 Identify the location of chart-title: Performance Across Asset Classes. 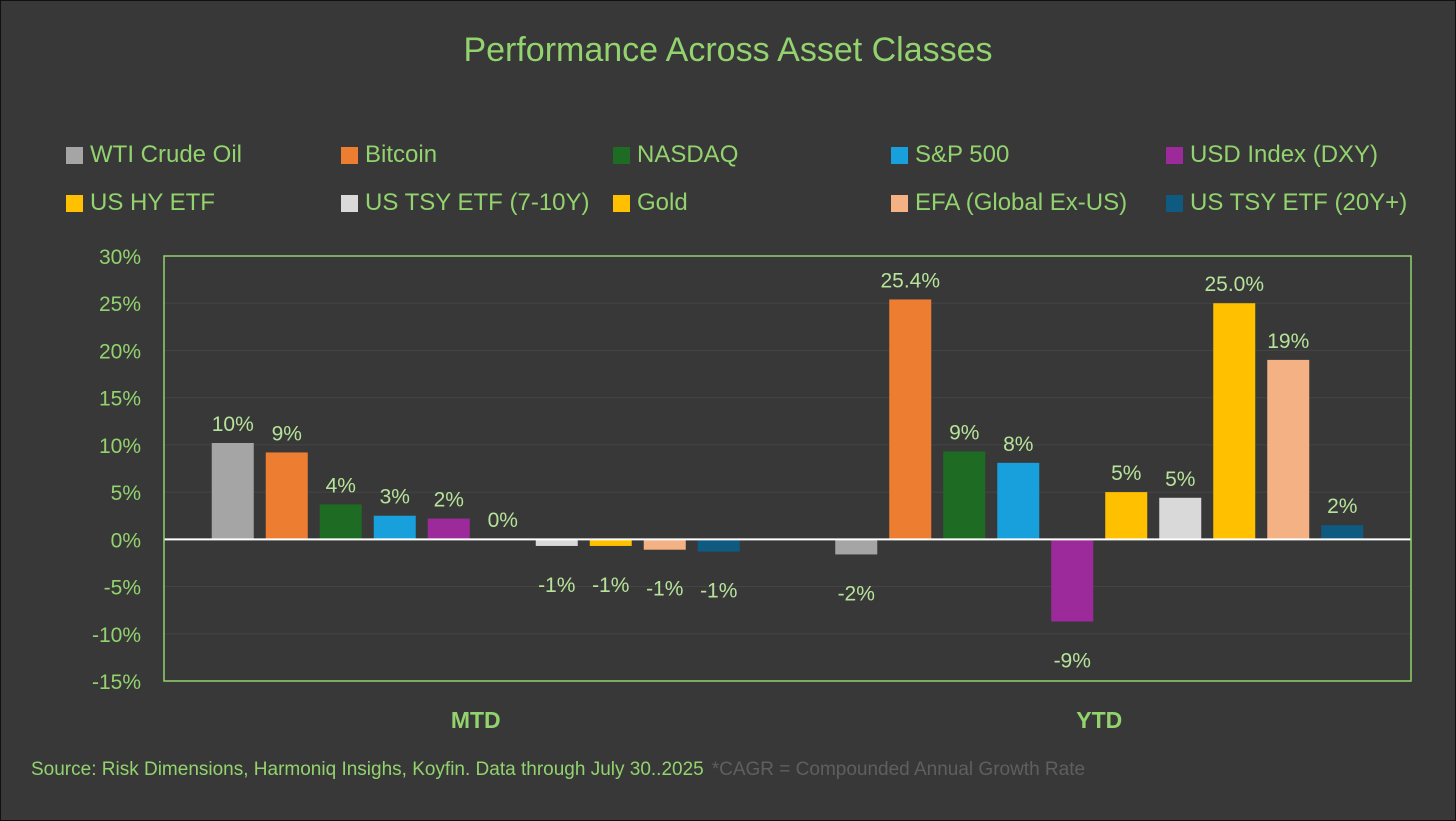
(728, 50).